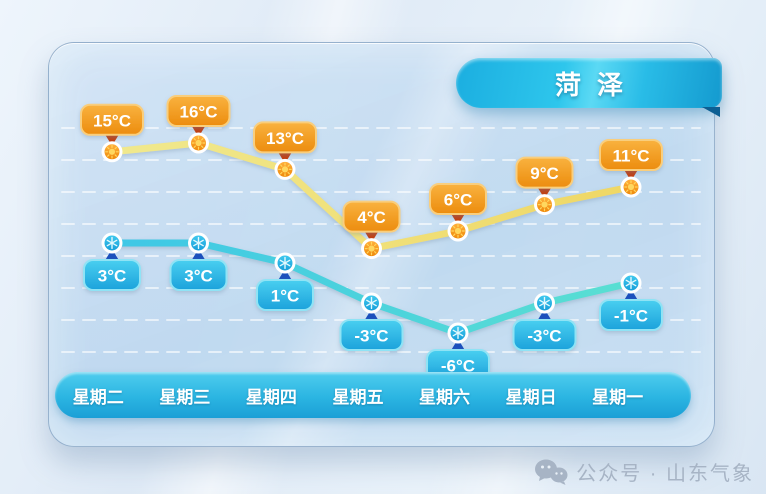 This screenshot has height=494, width=766. I want to click on high-temp-label: 9°C, so click(544, 173).